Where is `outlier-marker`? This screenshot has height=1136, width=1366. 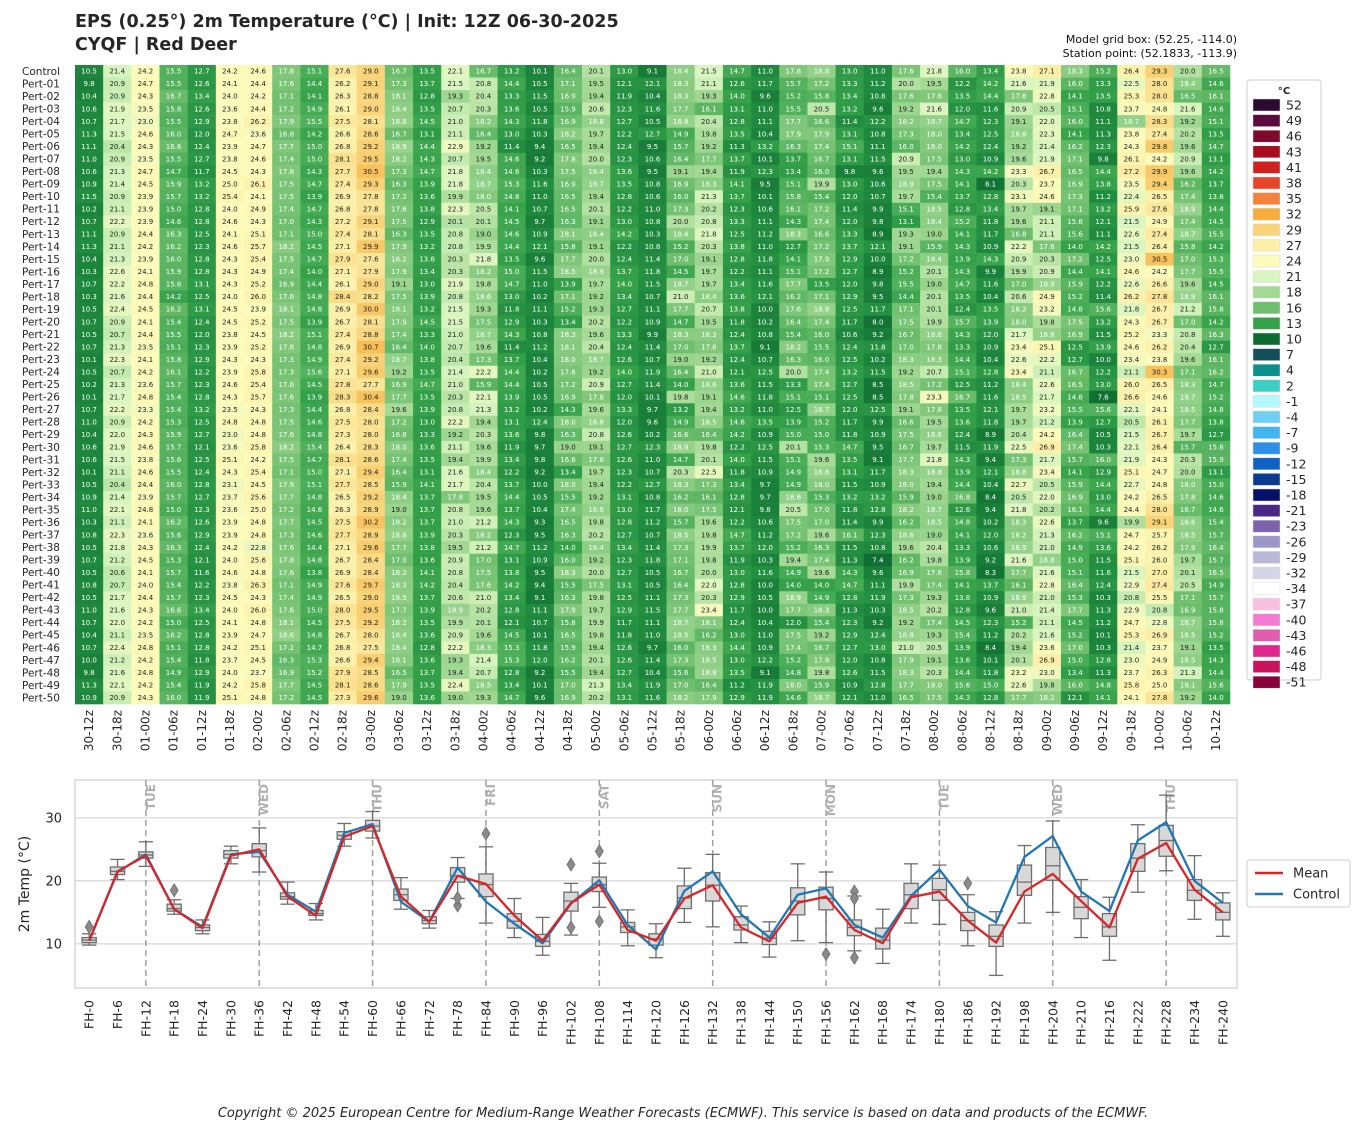
outlier-marker is located at coordinates (968, 883).